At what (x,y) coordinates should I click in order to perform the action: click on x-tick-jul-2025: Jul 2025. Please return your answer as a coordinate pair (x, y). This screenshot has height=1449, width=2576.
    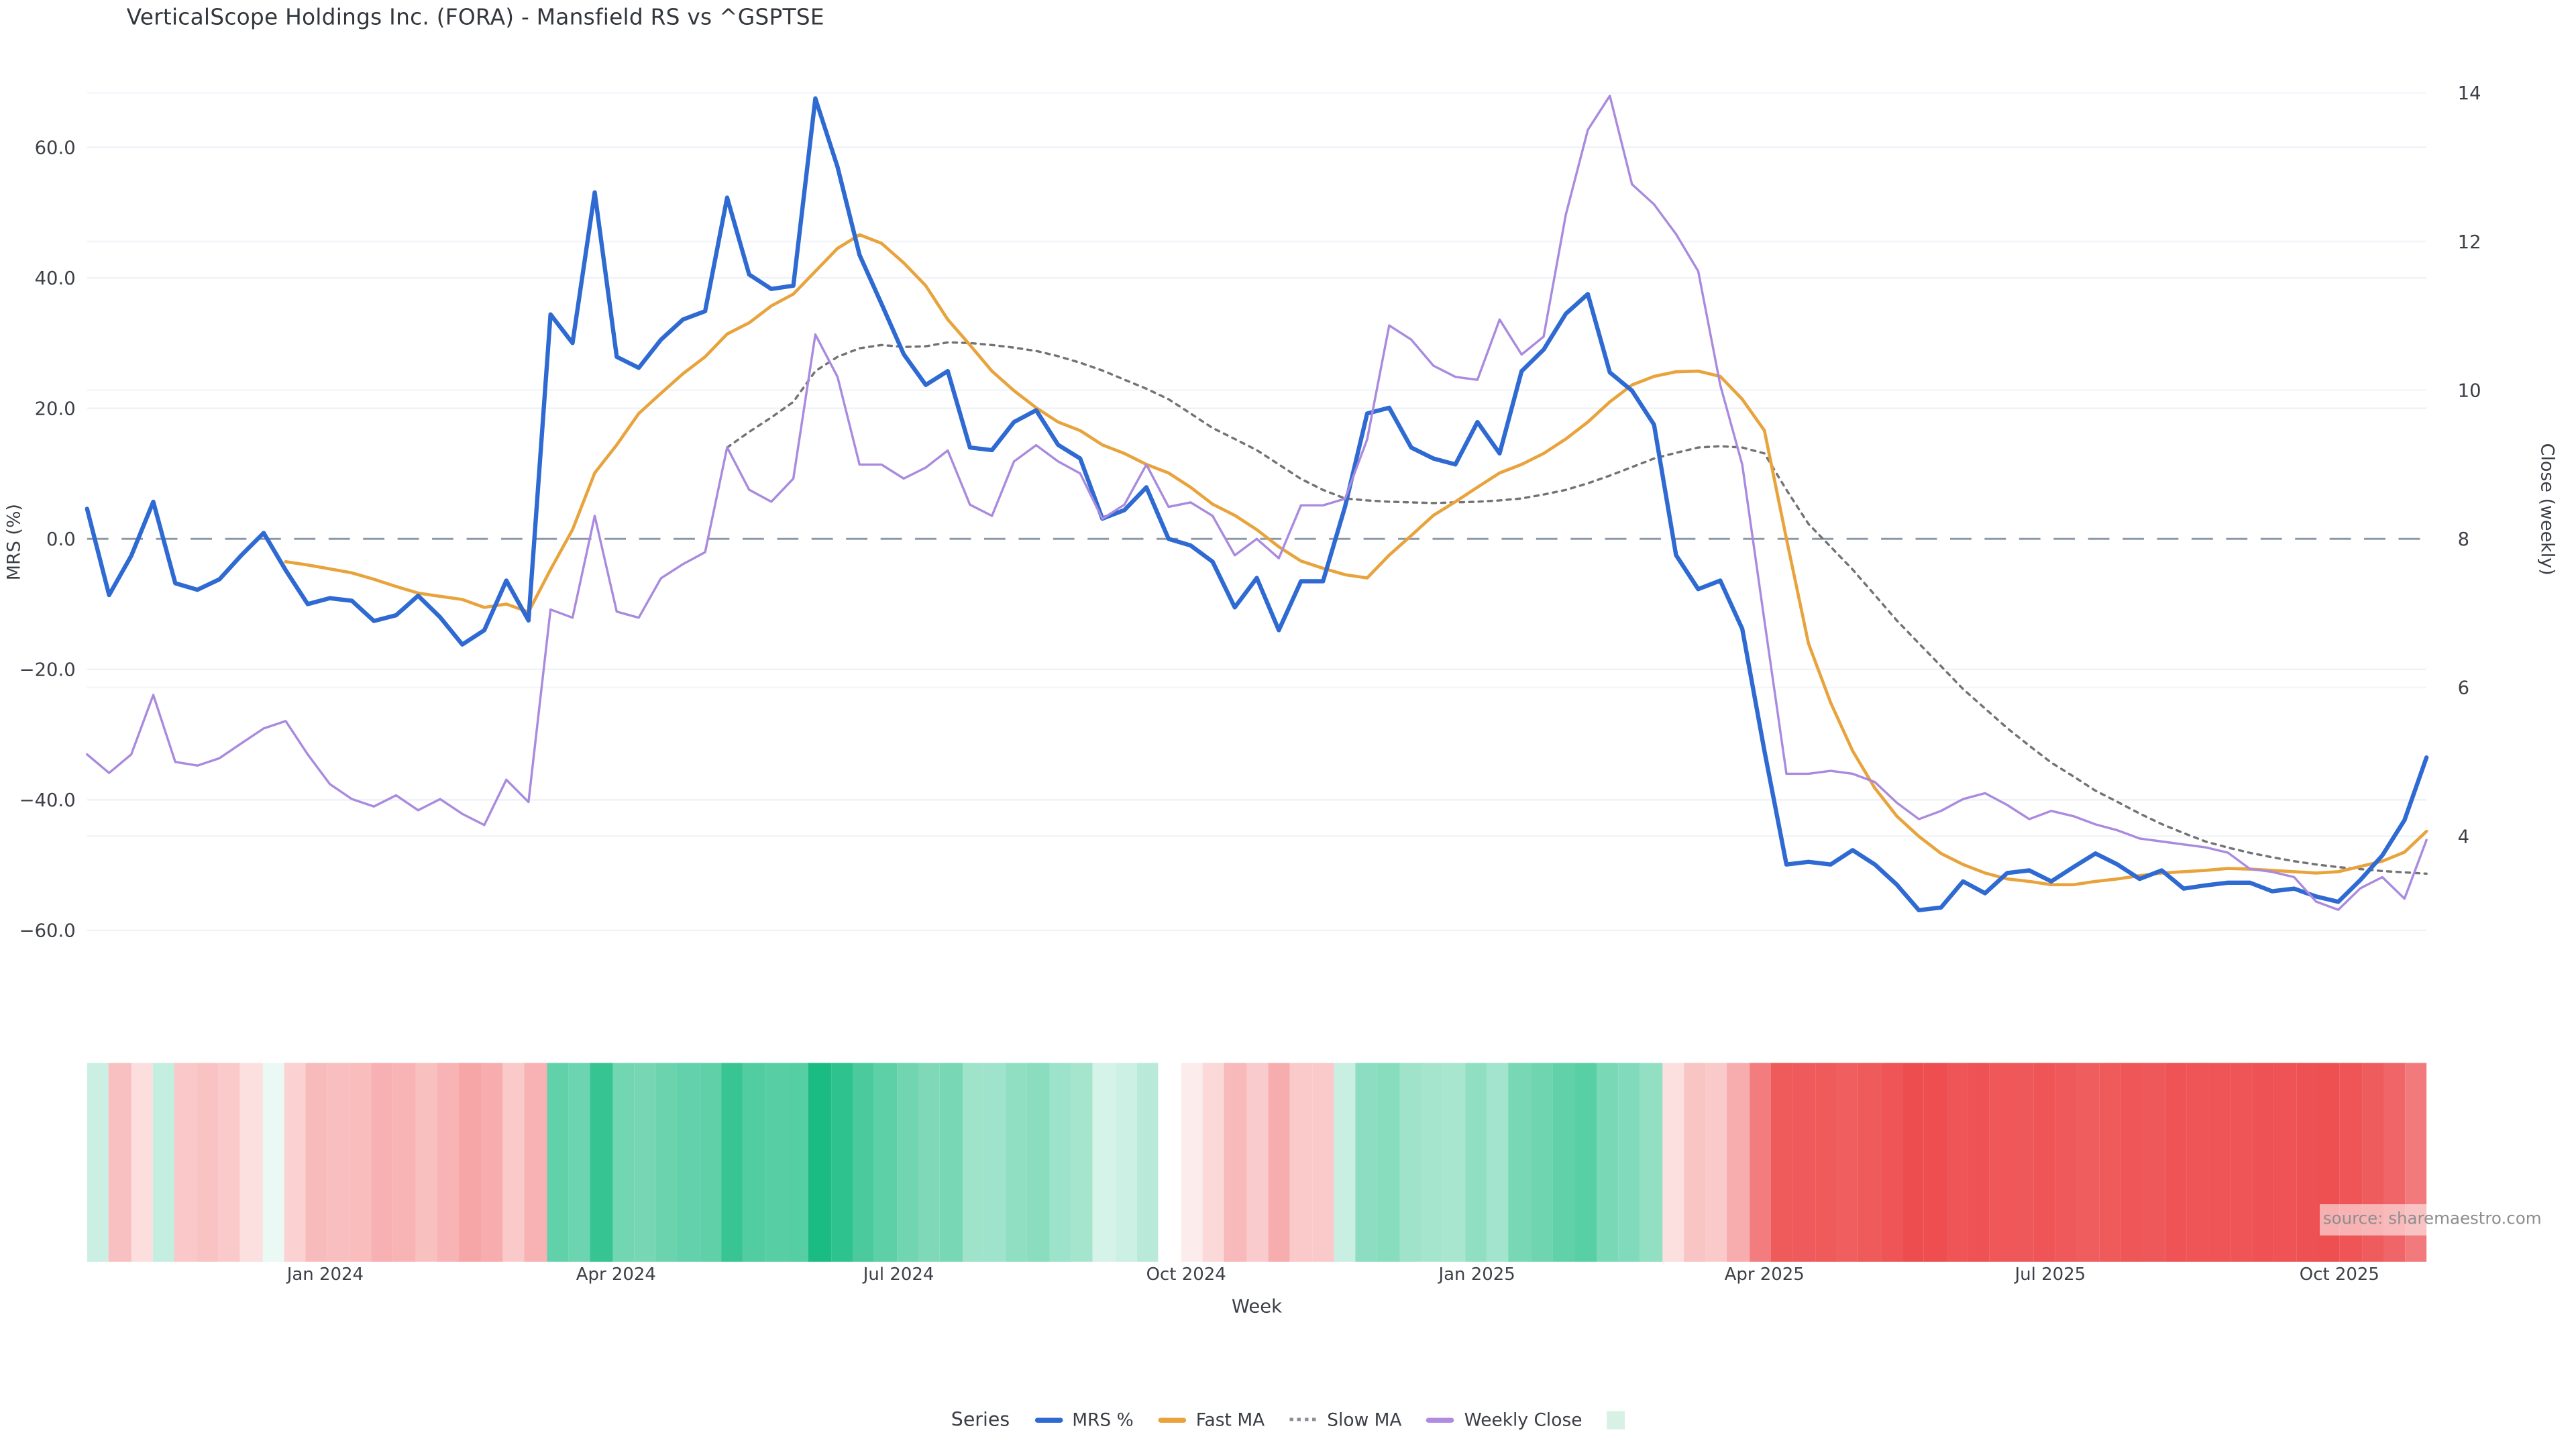
    Looking at the image, I should click on (2050, 1275).